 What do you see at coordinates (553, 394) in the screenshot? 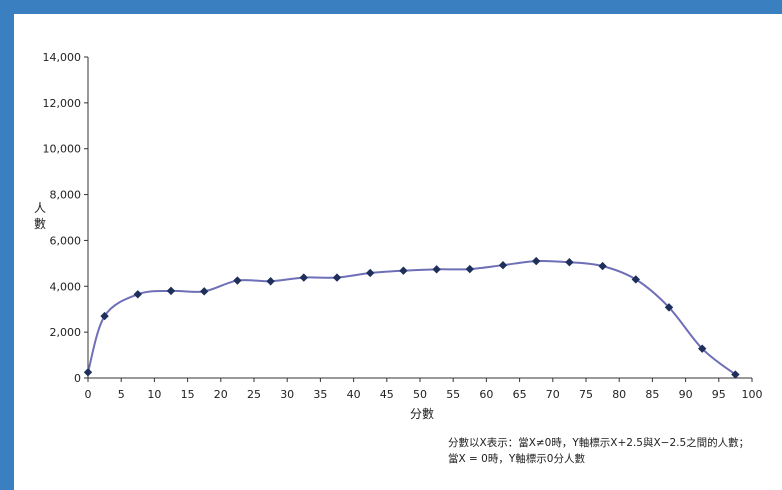
I see `x-tick-label: 70` at bounding box center [553, 394].